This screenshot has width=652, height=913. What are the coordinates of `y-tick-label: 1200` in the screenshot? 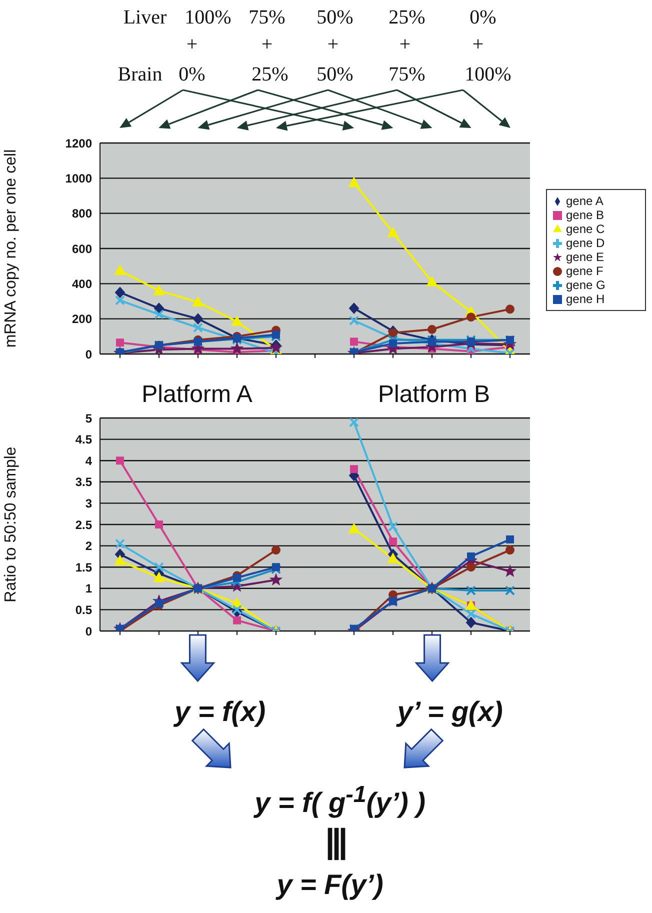 It's located at (78, 143).